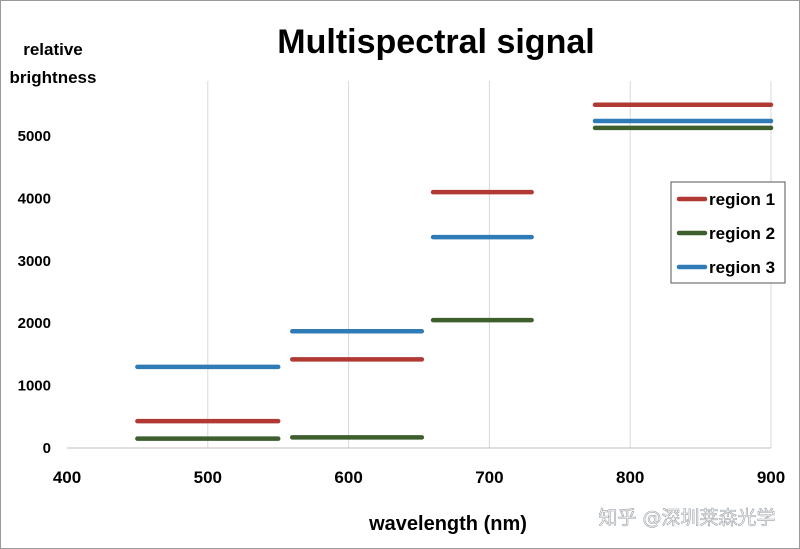 This screenshot has height=549, width=800. I want to click on x-tick-label: 800, so click(630, 477).